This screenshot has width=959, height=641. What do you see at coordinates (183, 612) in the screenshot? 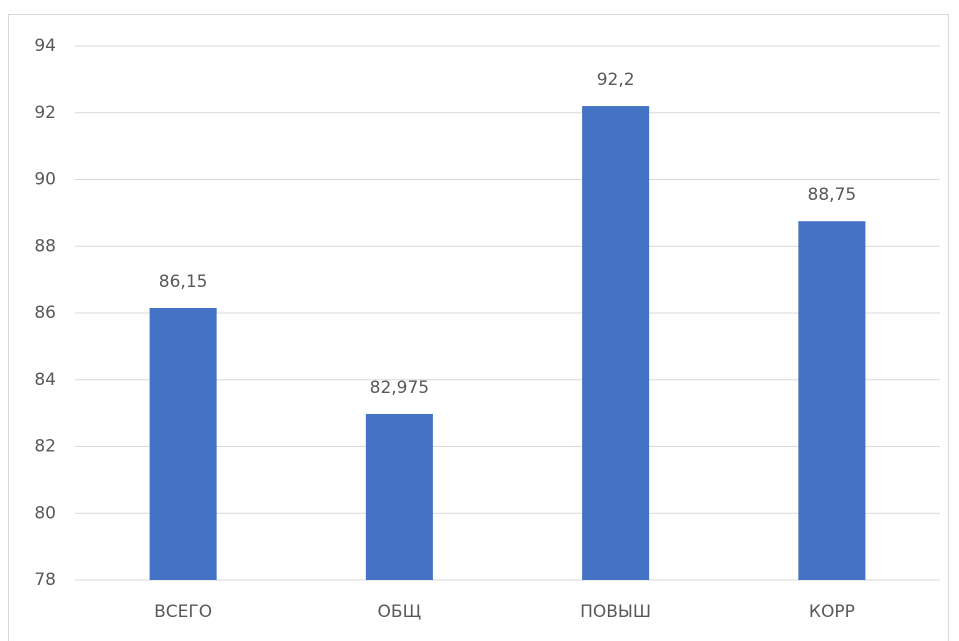
I see `x-tick-label: ВСЕГО` at bounding box center [183, 612].